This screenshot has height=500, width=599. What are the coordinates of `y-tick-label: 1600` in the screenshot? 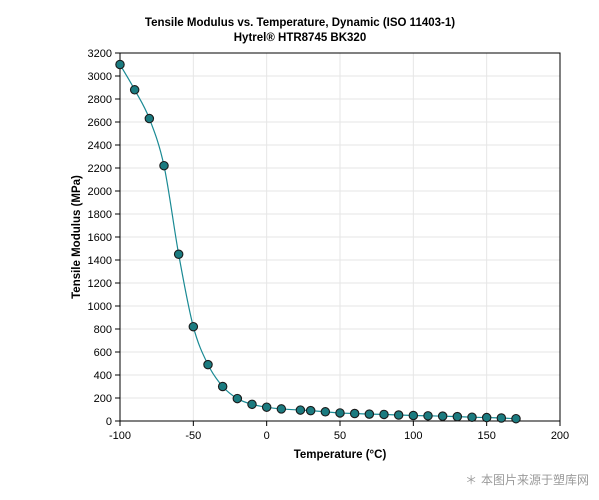 It's located at (100, 238).